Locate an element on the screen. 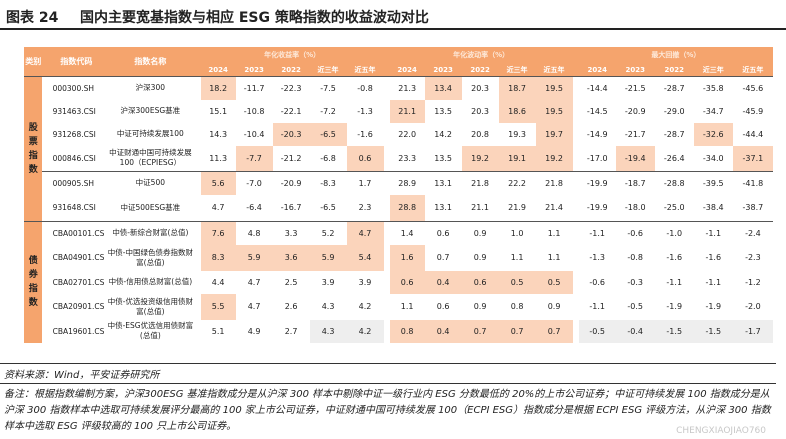  value-cell-ret: 7.6 is located at coordinates (218, 233).